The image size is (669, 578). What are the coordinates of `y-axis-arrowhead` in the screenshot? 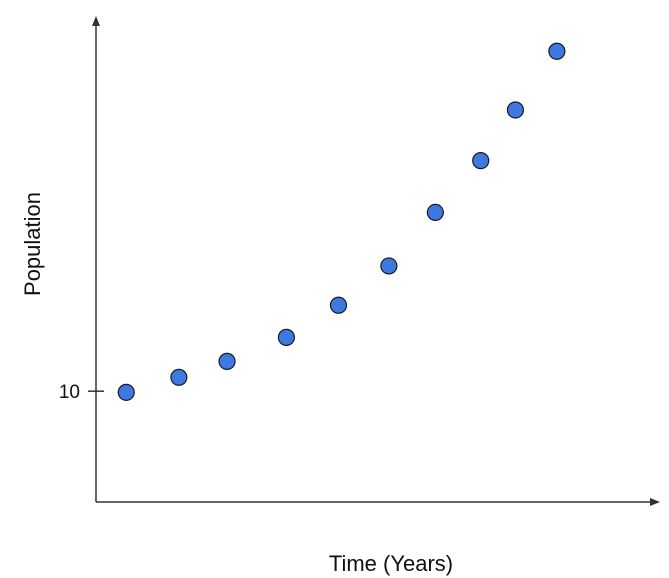 It's located at (96, 21).